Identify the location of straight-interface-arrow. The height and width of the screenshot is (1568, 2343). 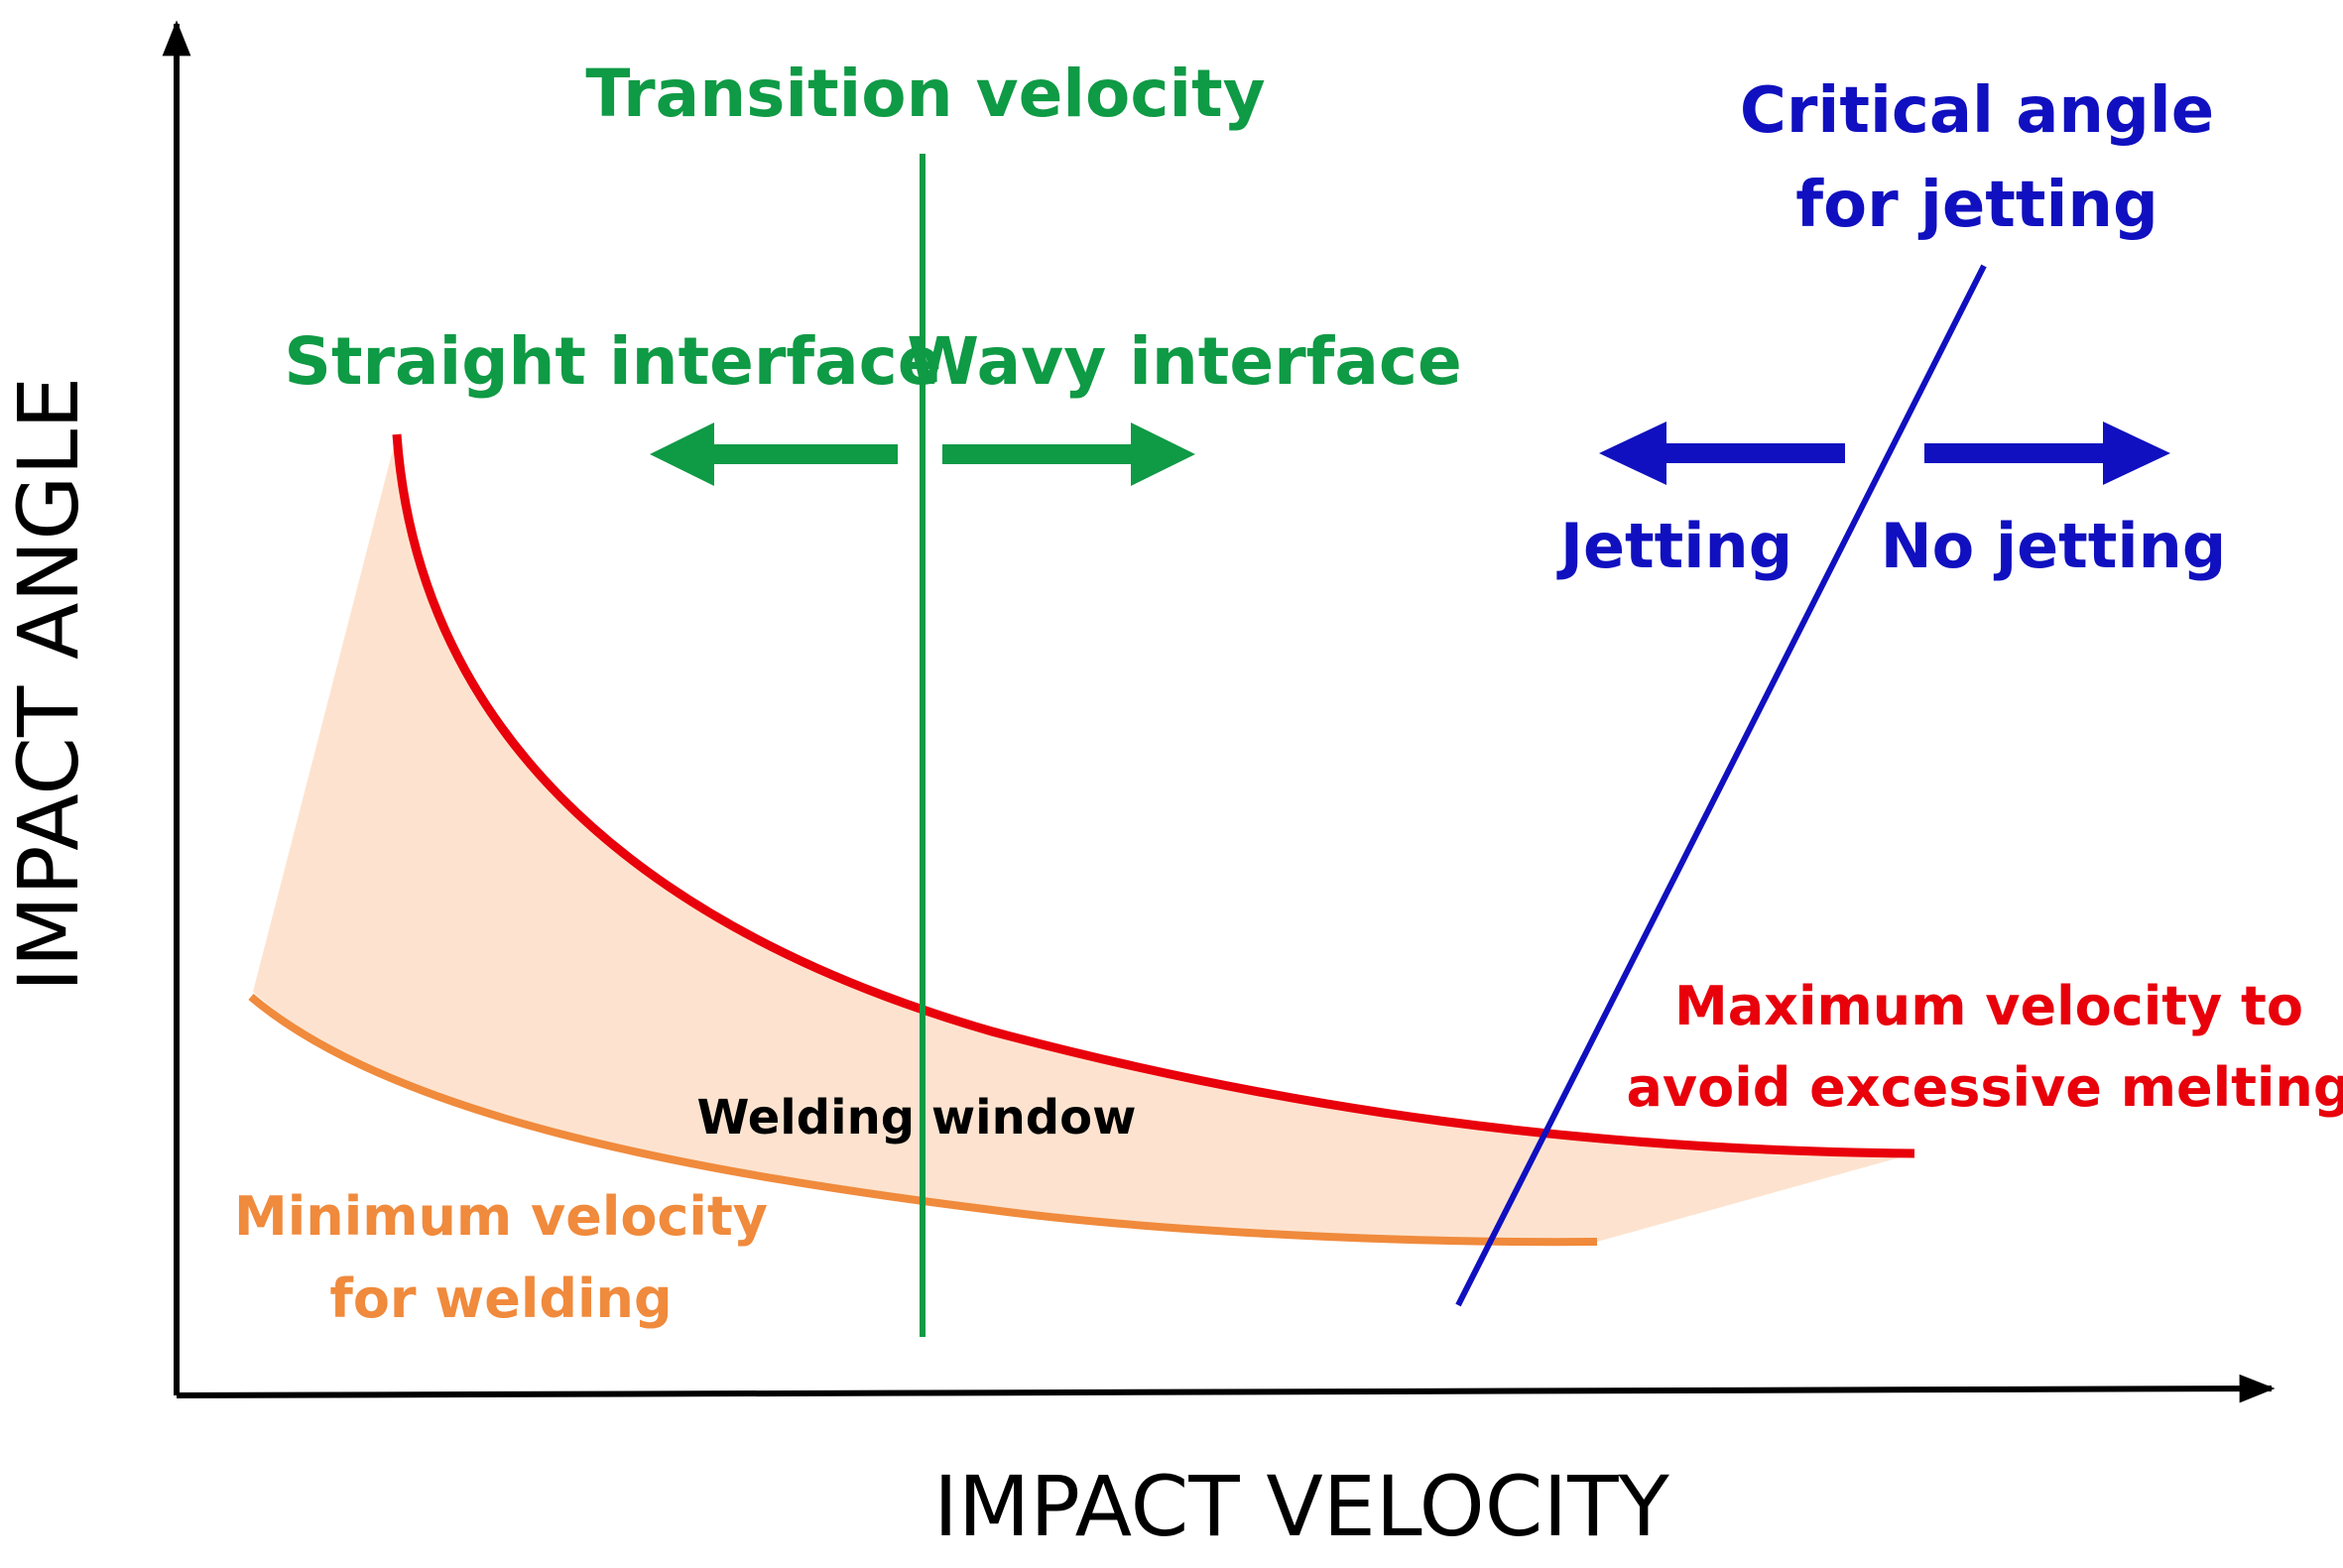
(774, 454).